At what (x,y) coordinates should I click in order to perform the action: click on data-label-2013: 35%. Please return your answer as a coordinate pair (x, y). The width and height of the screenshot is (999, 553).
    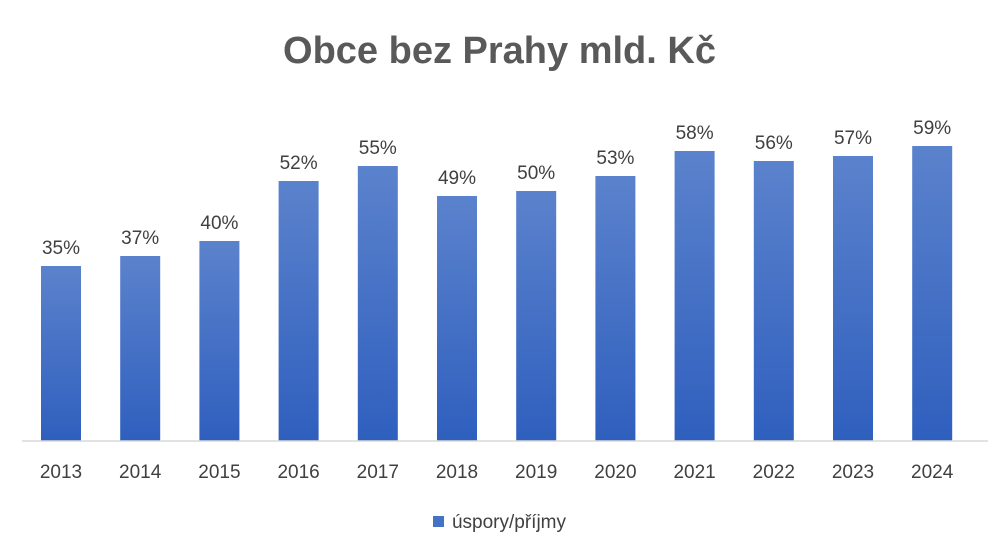
    Looking at the image, I should click on (61, 248).